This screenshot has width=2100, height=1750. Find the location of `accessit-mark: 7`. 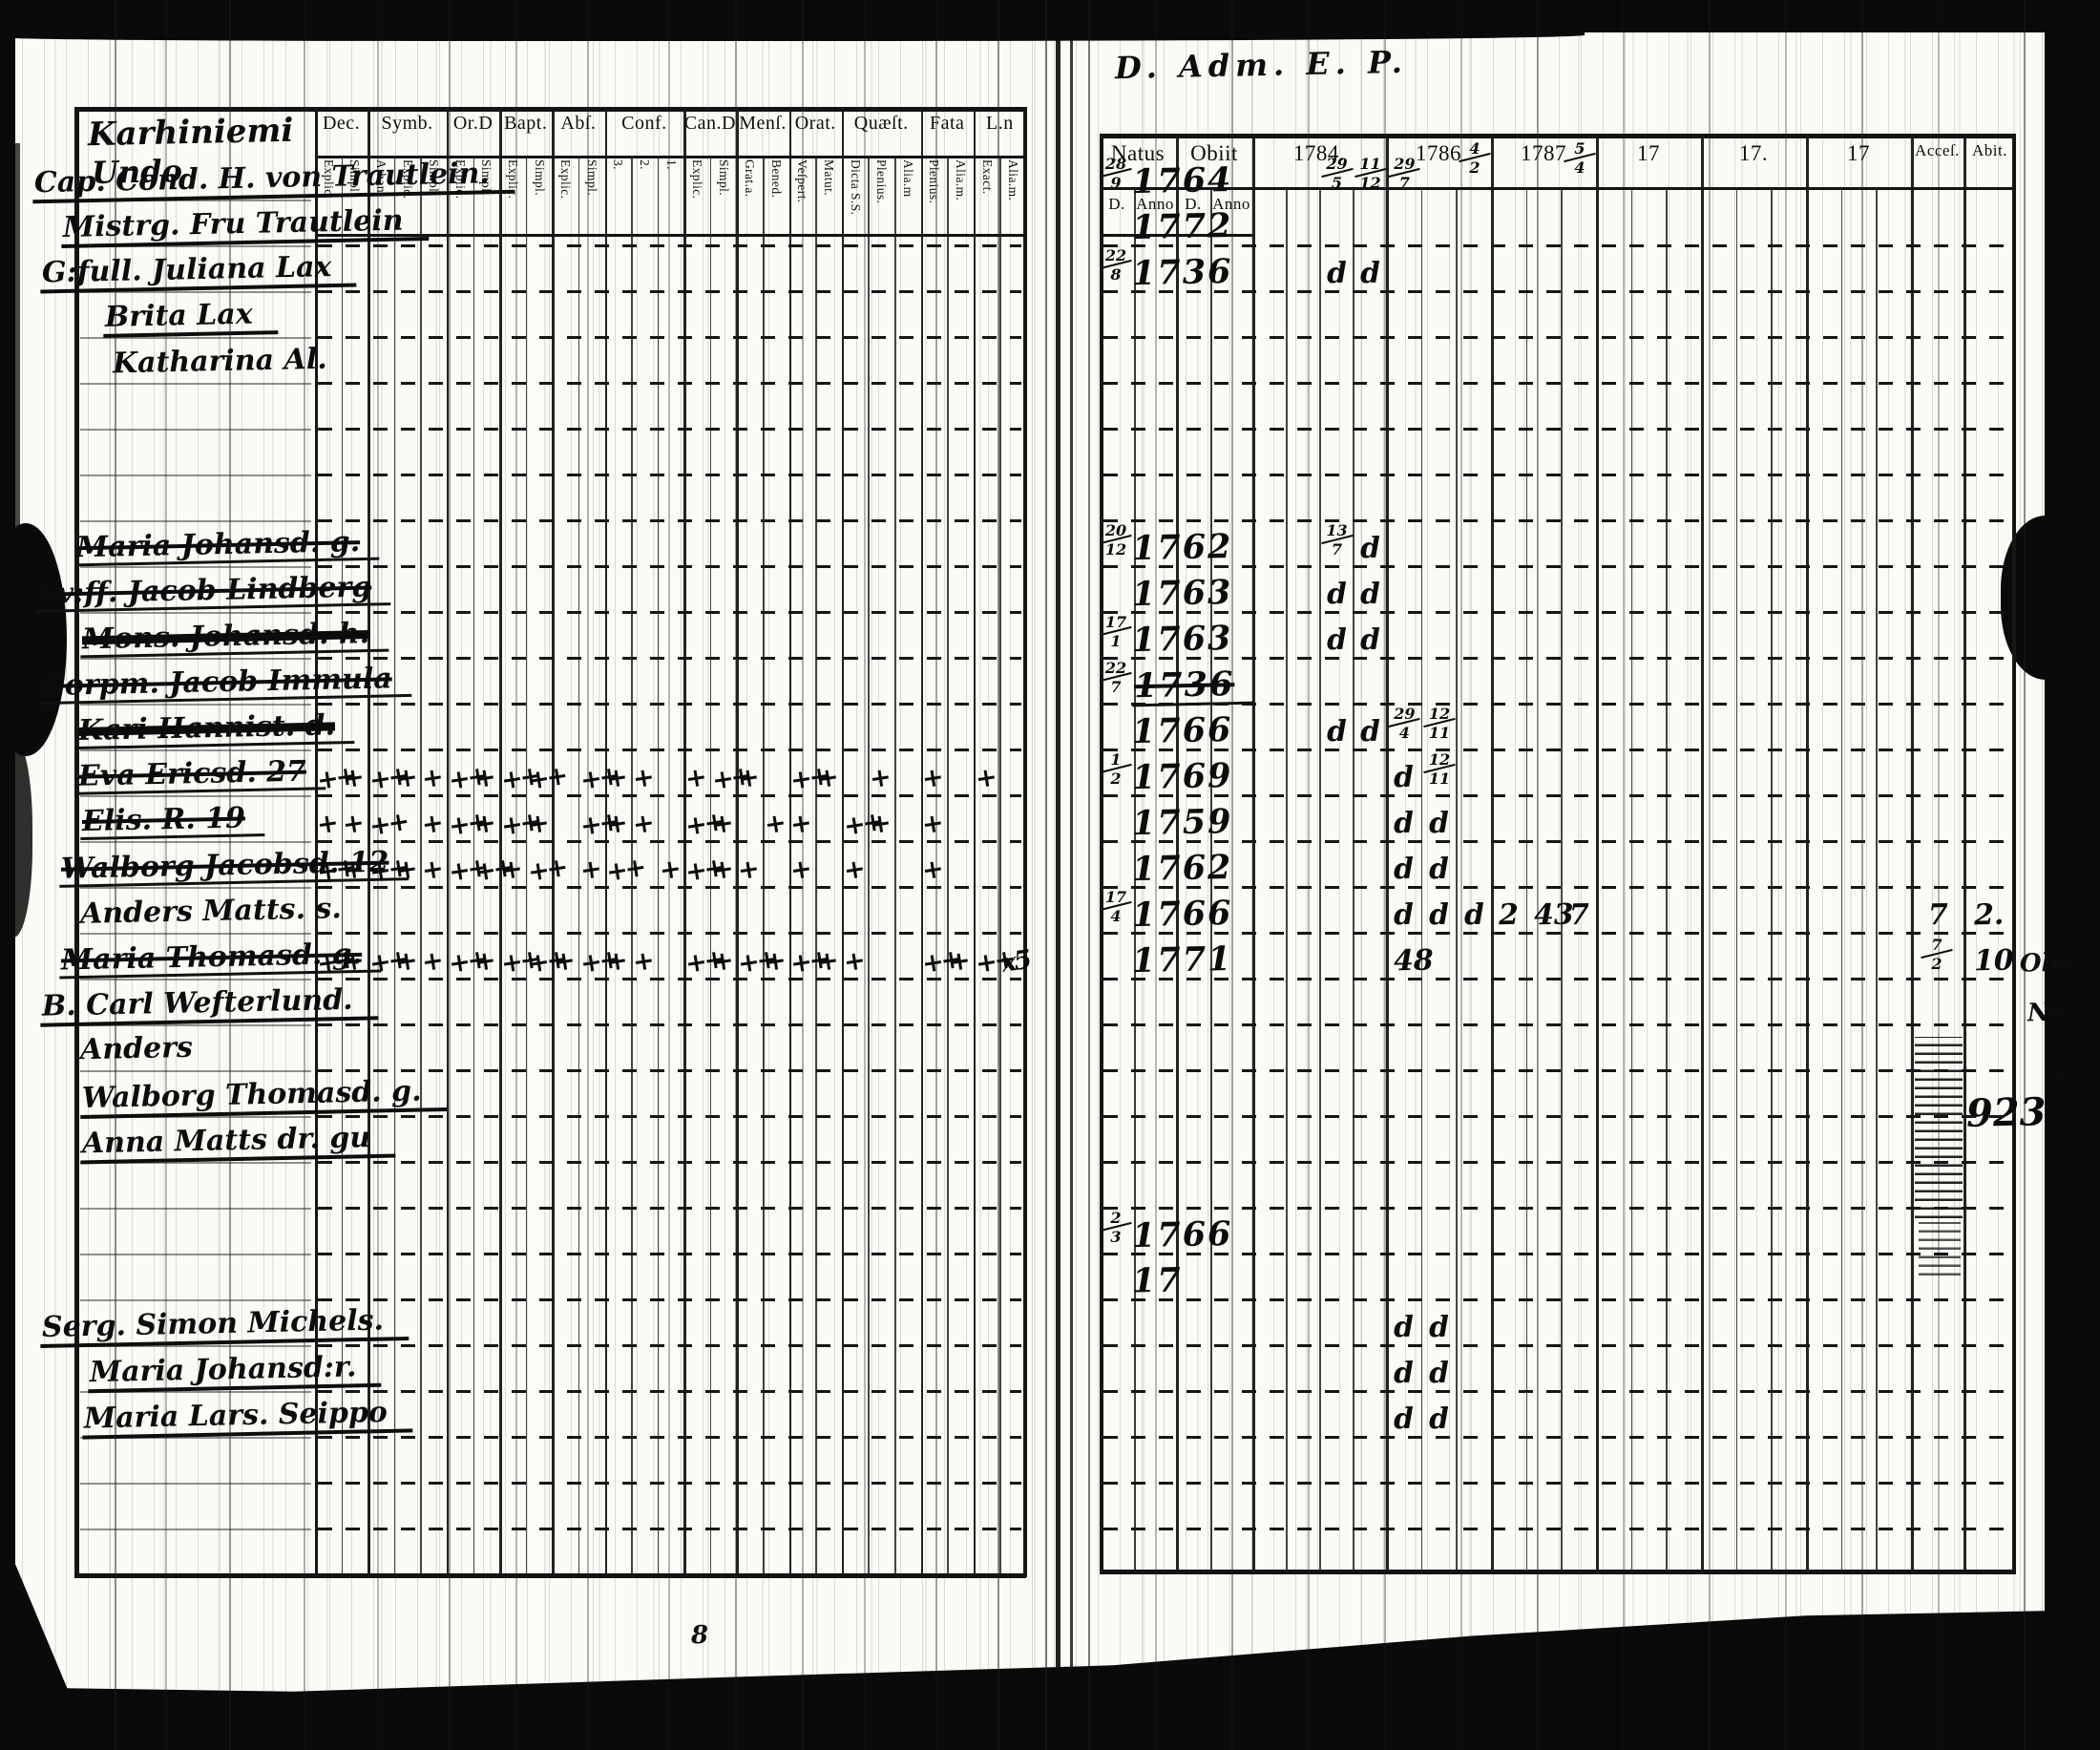

accessit-mark: 7 is located at coordinates (1938, 915).